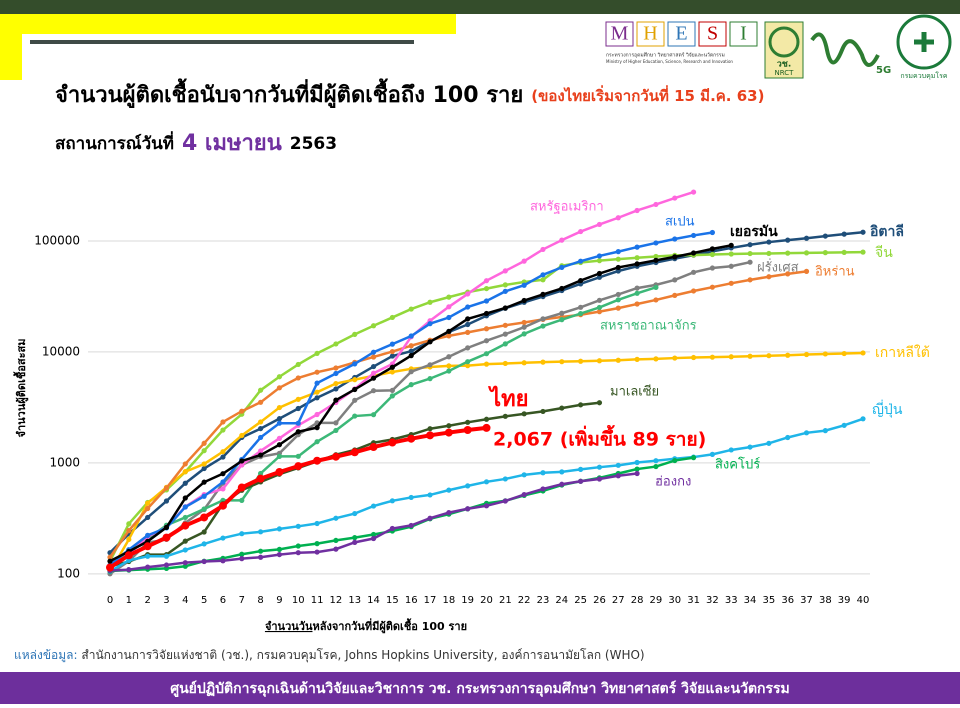 Image resolution: width=960 pixels, height=708 pixels. Describe the element at coordinates (634, 392) in the screenshot. I see `series-label: มาเลเซีย` at that location.